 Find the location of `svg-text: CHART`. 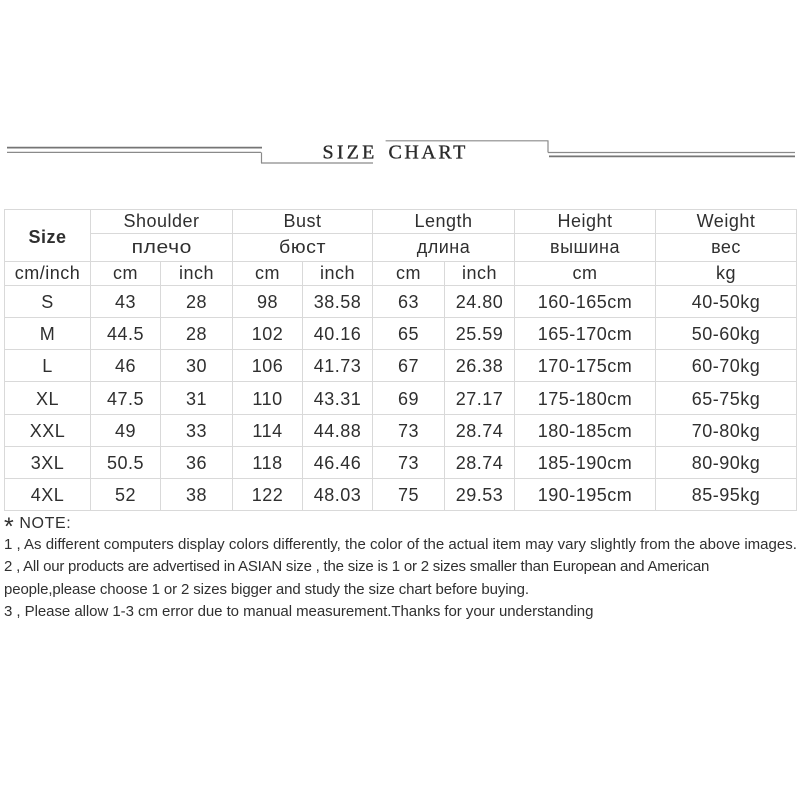

svg-text: CHART is located at coordinates (428, 153).